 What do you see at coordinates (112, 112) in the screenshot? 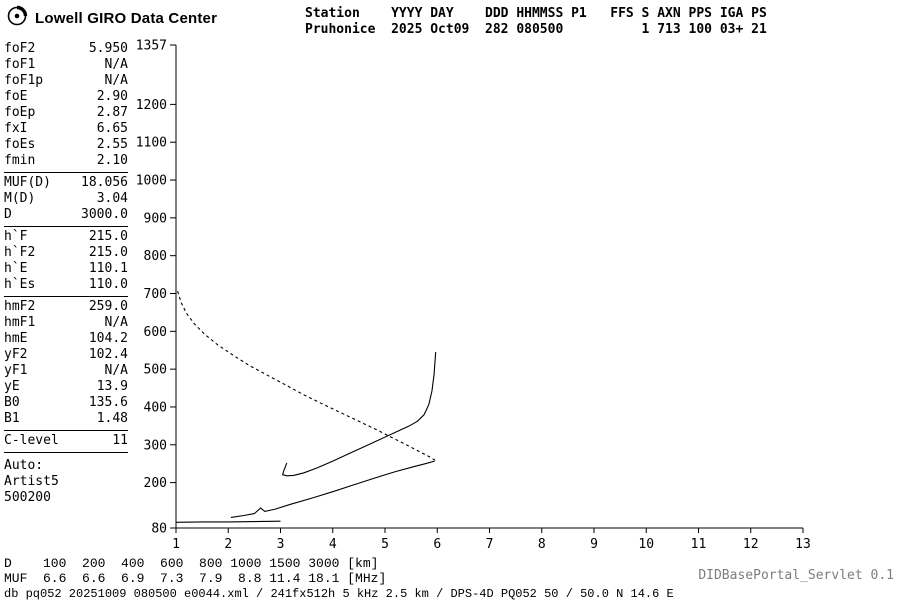
I see `param-value: 2.87` at bounding box center [112, 112].